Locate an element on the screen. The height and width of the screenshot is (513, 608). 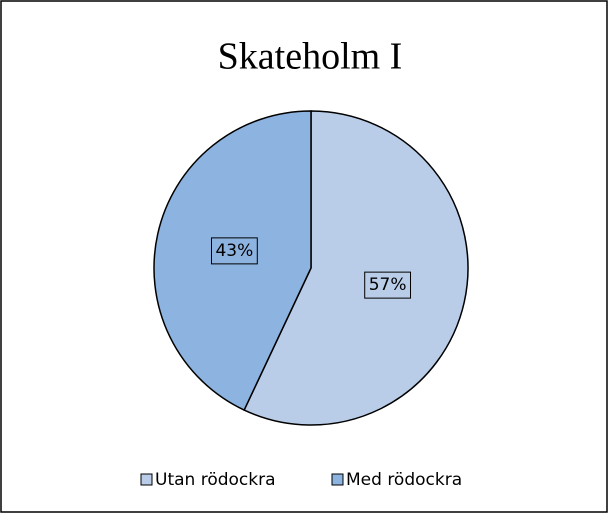
legend-label: Utan rödockra is located at coordinates (215, 480).